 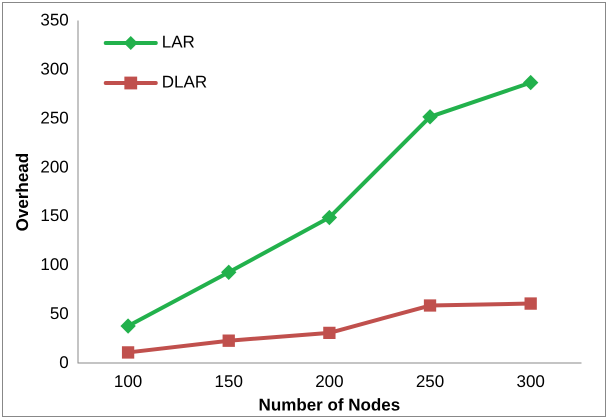 What do you see at coordinates (64, 362) in the screenshot?
I see `y-tick-label: 0` at bounding box center [64, 362].